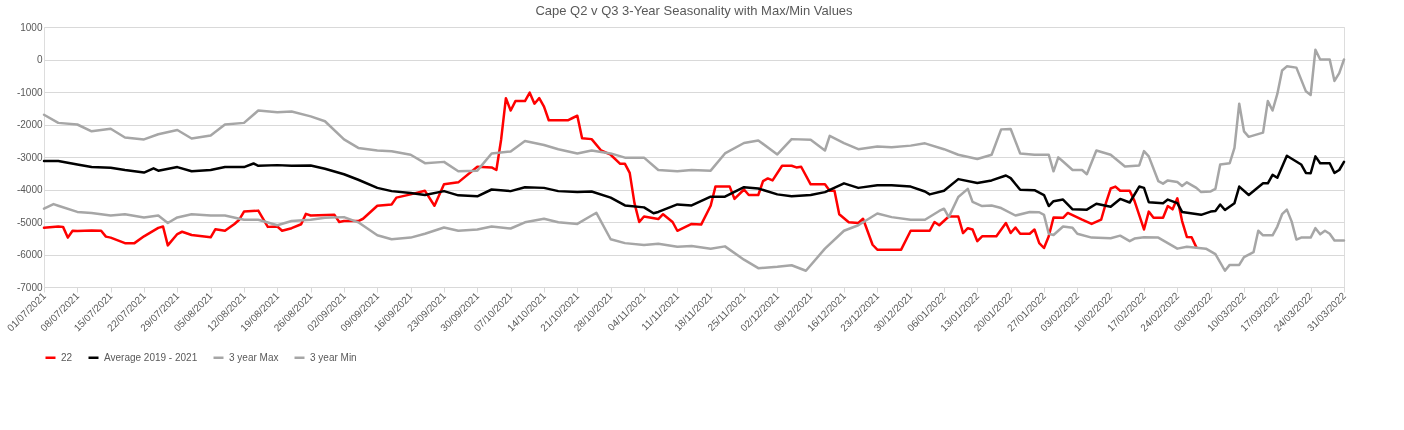  Describe the element at coordinates (29, 189) in the screenshot. I see `y-tick-label: -4000` at that location.